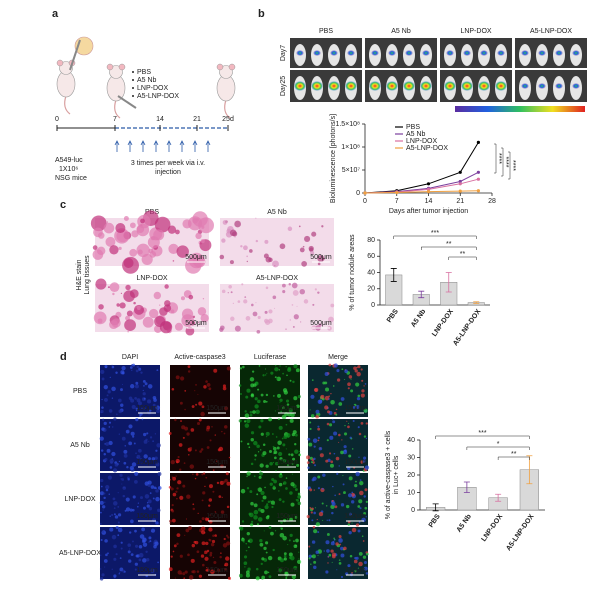 This screenshot has height=589, width=603. What do you see at coordinates (551, 31) in the screenshot?
I see `group-header: A5-LNP-DOX` at bounding box center [551, 31].